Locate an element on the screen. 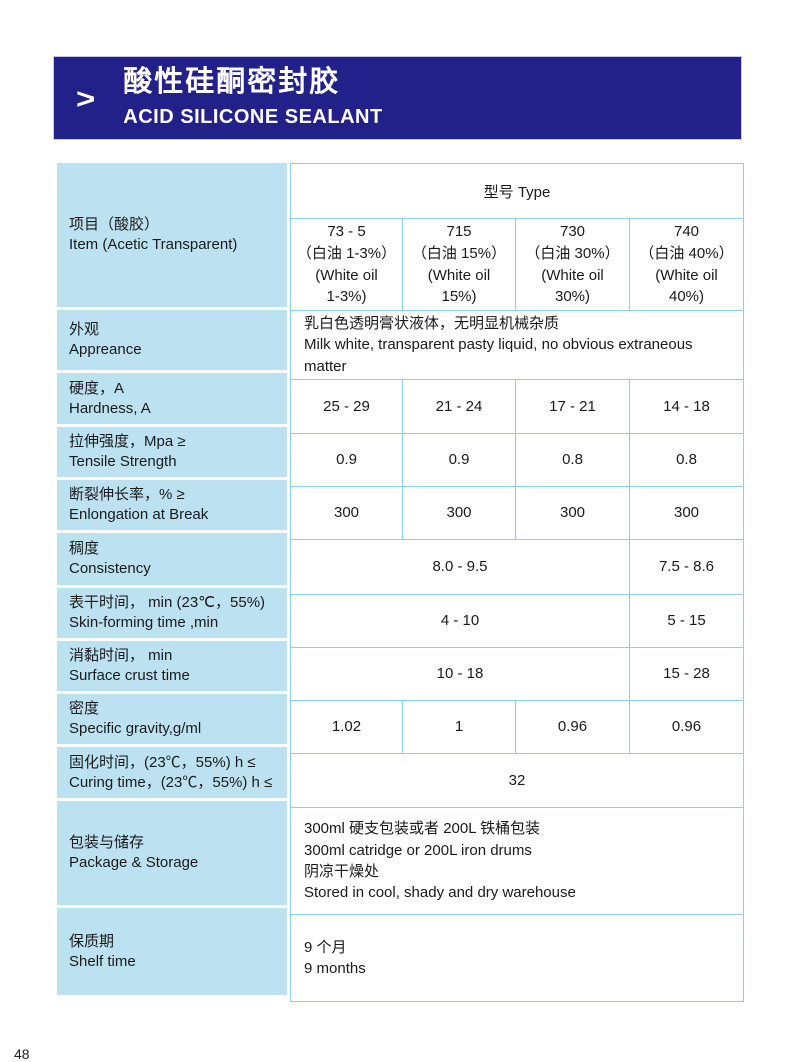 This screenshot has height=1062, width=800. spec-label-surface-crust-time: 消黏时间， min Surface crust time is located at coordinates (172, 667).